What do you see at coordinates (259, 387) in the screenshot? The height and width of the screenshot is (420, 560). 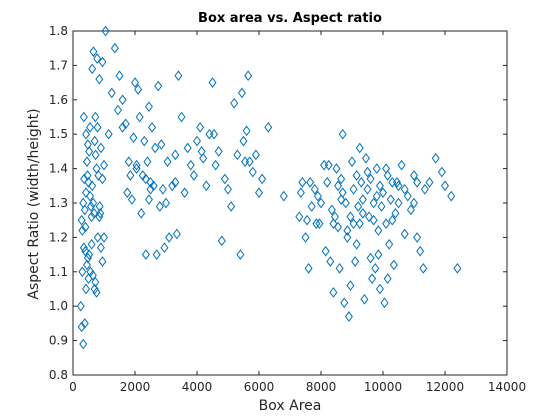 I see `x-tick-label: 6000` at bounding box center [259, 387].